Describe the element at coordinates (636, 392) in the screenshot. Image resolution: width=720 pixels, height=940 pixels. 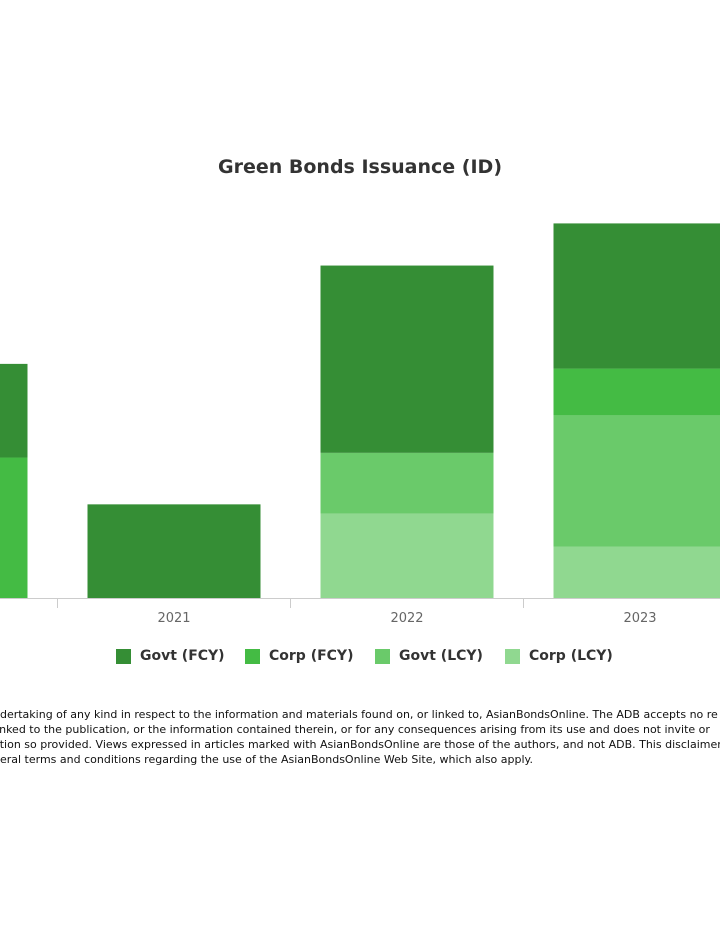
I see `bar-2023-corp-fcy` at that location.